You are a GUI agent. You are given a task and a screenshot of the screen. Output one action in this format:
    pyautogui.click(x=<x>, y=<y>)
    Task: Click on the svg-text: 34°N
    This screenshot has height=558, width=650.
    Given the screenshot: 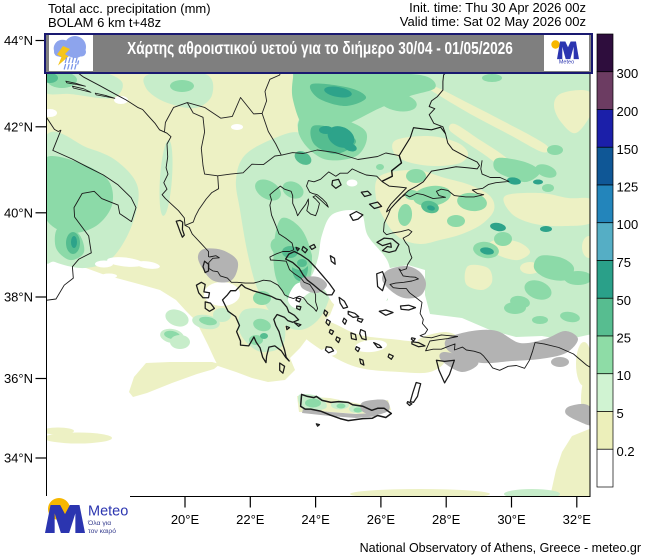 What is the action you would take?
    pyautogui.click(x=18, y=458)
    